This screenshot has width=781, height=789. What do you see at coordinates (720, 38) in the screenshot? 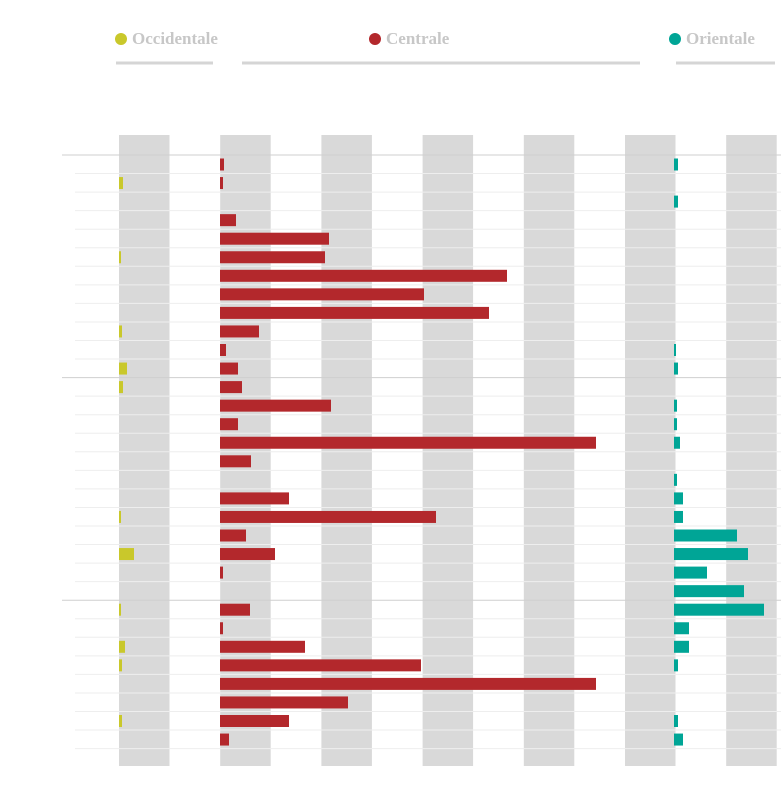
I see `legend-label: Orientale` at bounding box center [720, 38].